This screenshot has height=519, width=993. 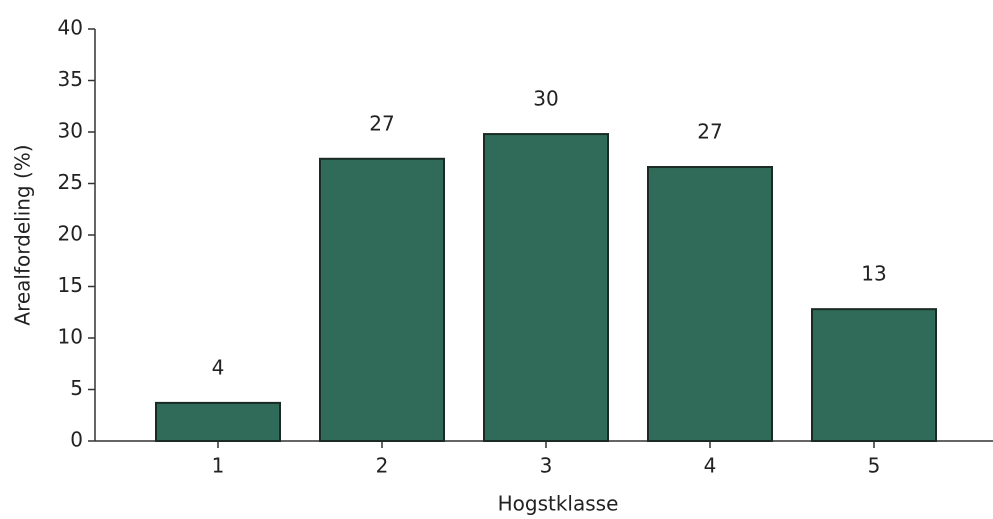 What do you see at coordinates (874, 466) in the screenshot?
I see `x-tick-label: 5` at bounding box center [874, 466].